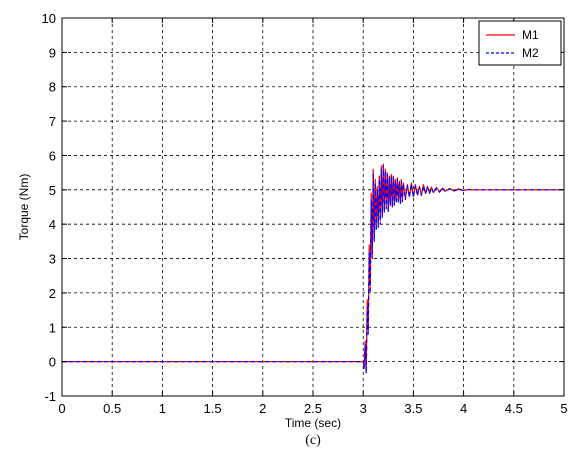 The image size is (571, 452). Describe the element at coordinates (463, 408) in the screenshot. I see `x-tick-label: 4` at that location.